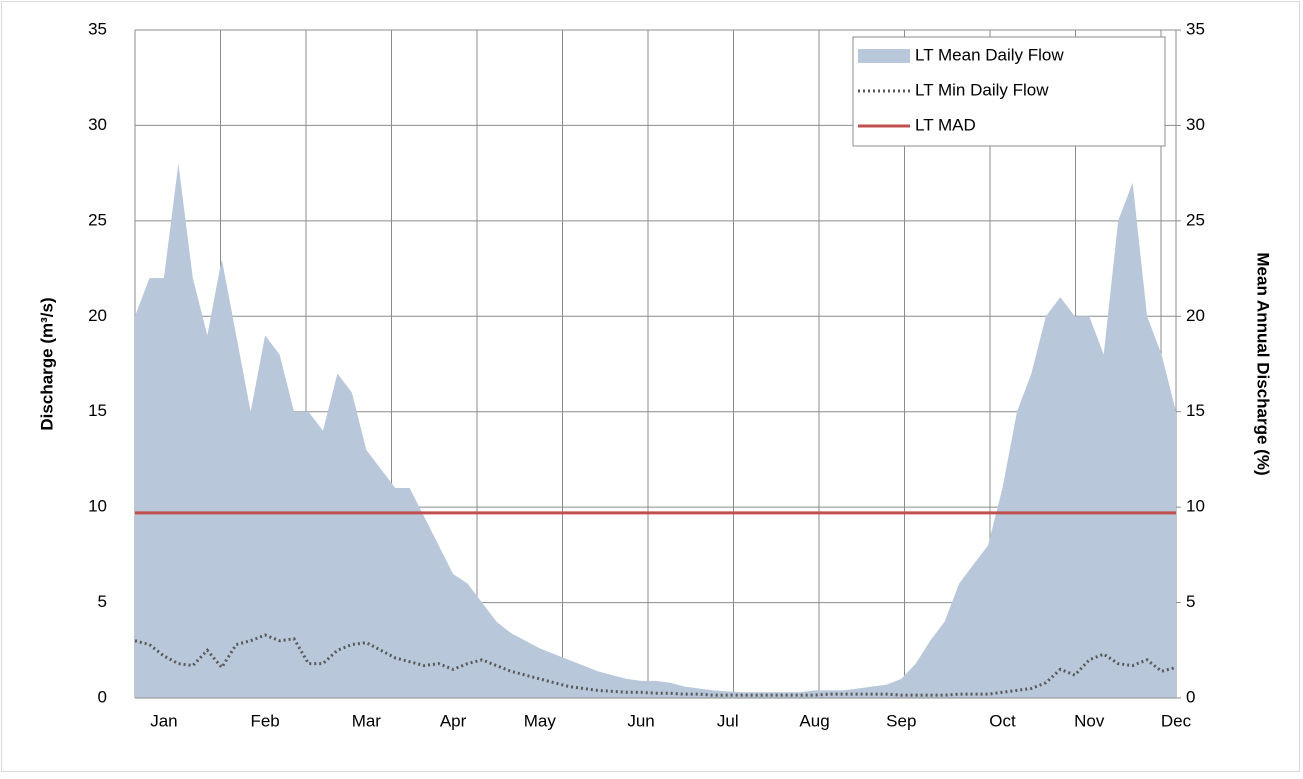  Describe the element at coordinates (453, 720) in the screenshot. I see `x-tick-label: Apr` at that location.